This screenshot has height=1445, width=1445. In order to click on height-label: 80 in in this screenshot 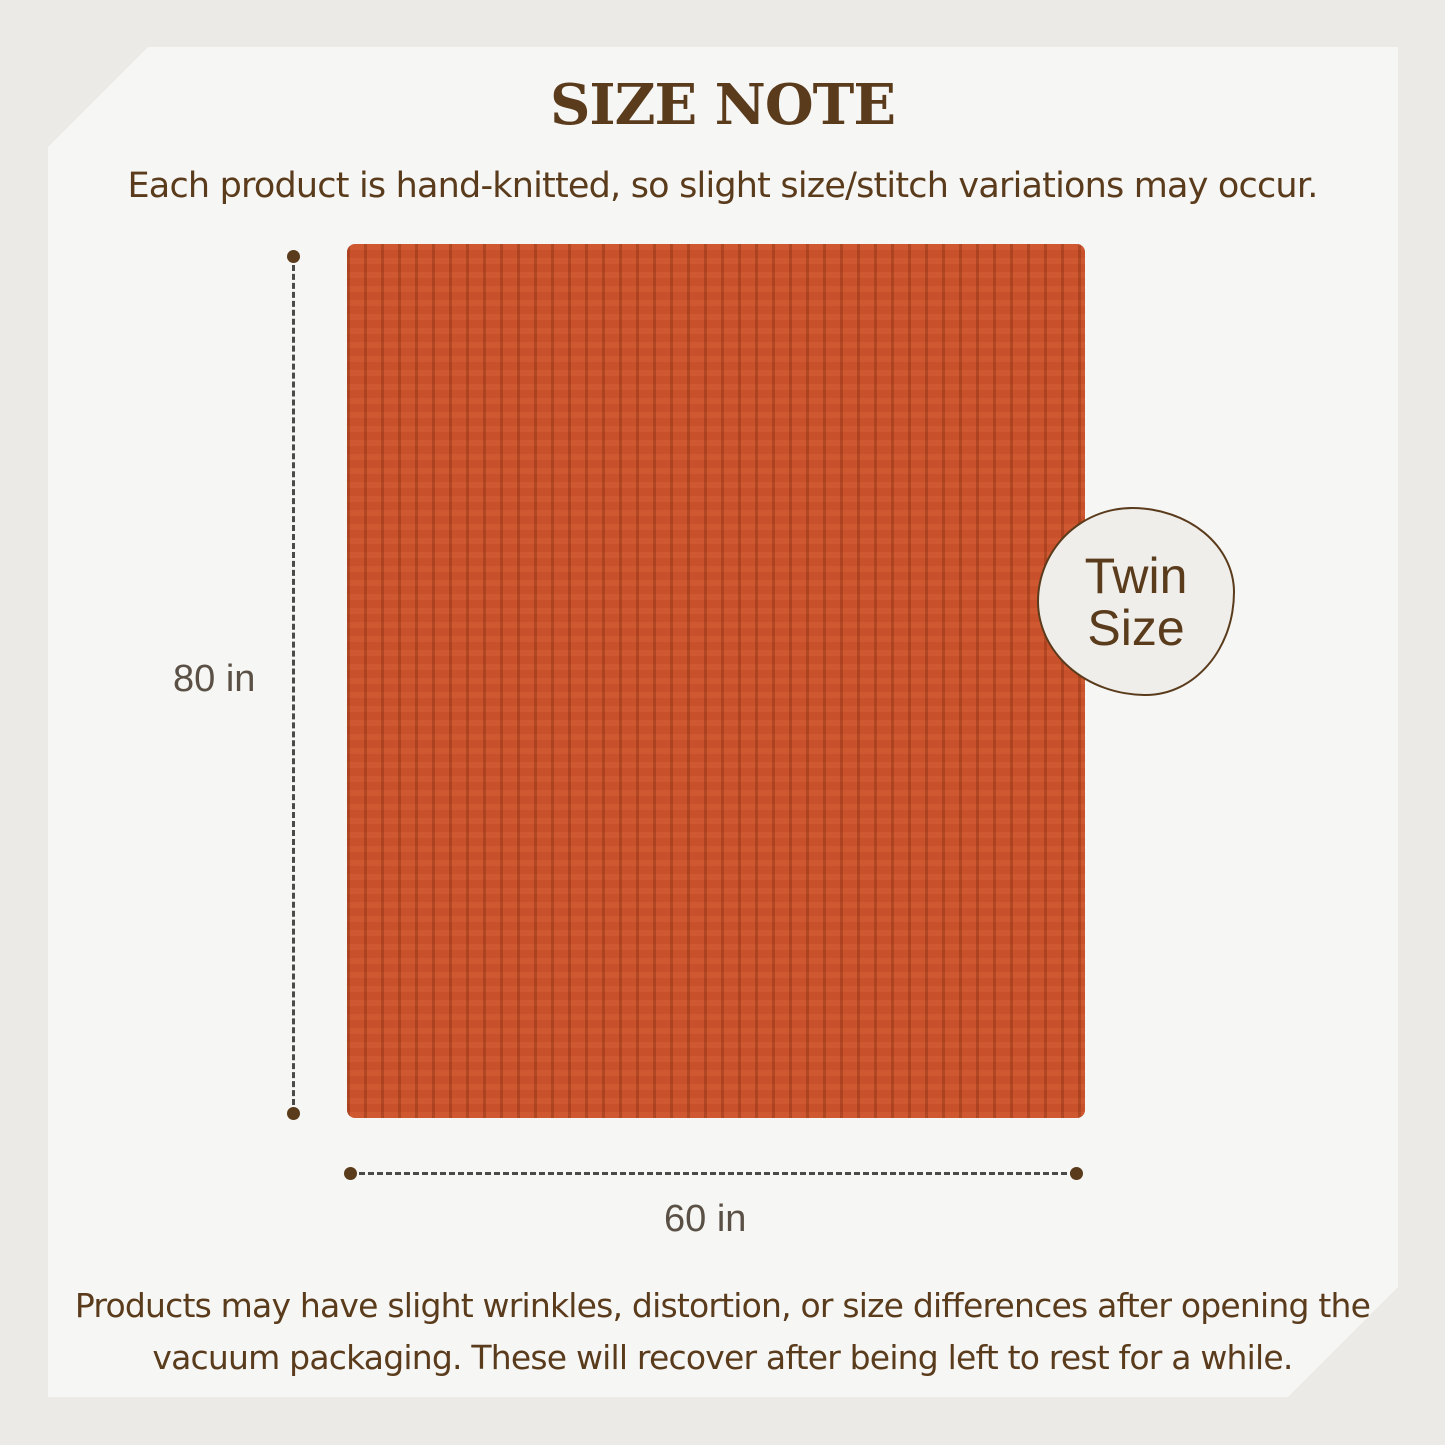, I will do `click(214, 679)`.